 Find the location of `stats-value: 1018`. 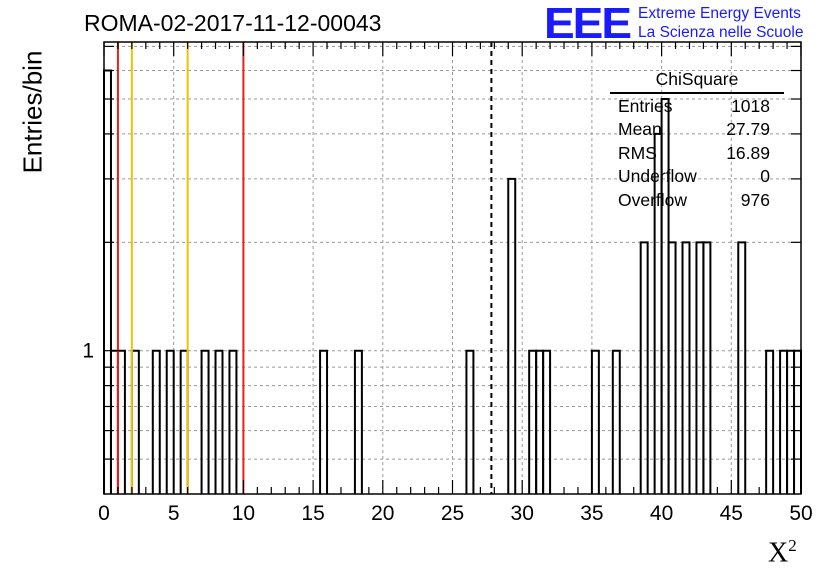

stats-value: 1018 is located at coordinates (750, 105).